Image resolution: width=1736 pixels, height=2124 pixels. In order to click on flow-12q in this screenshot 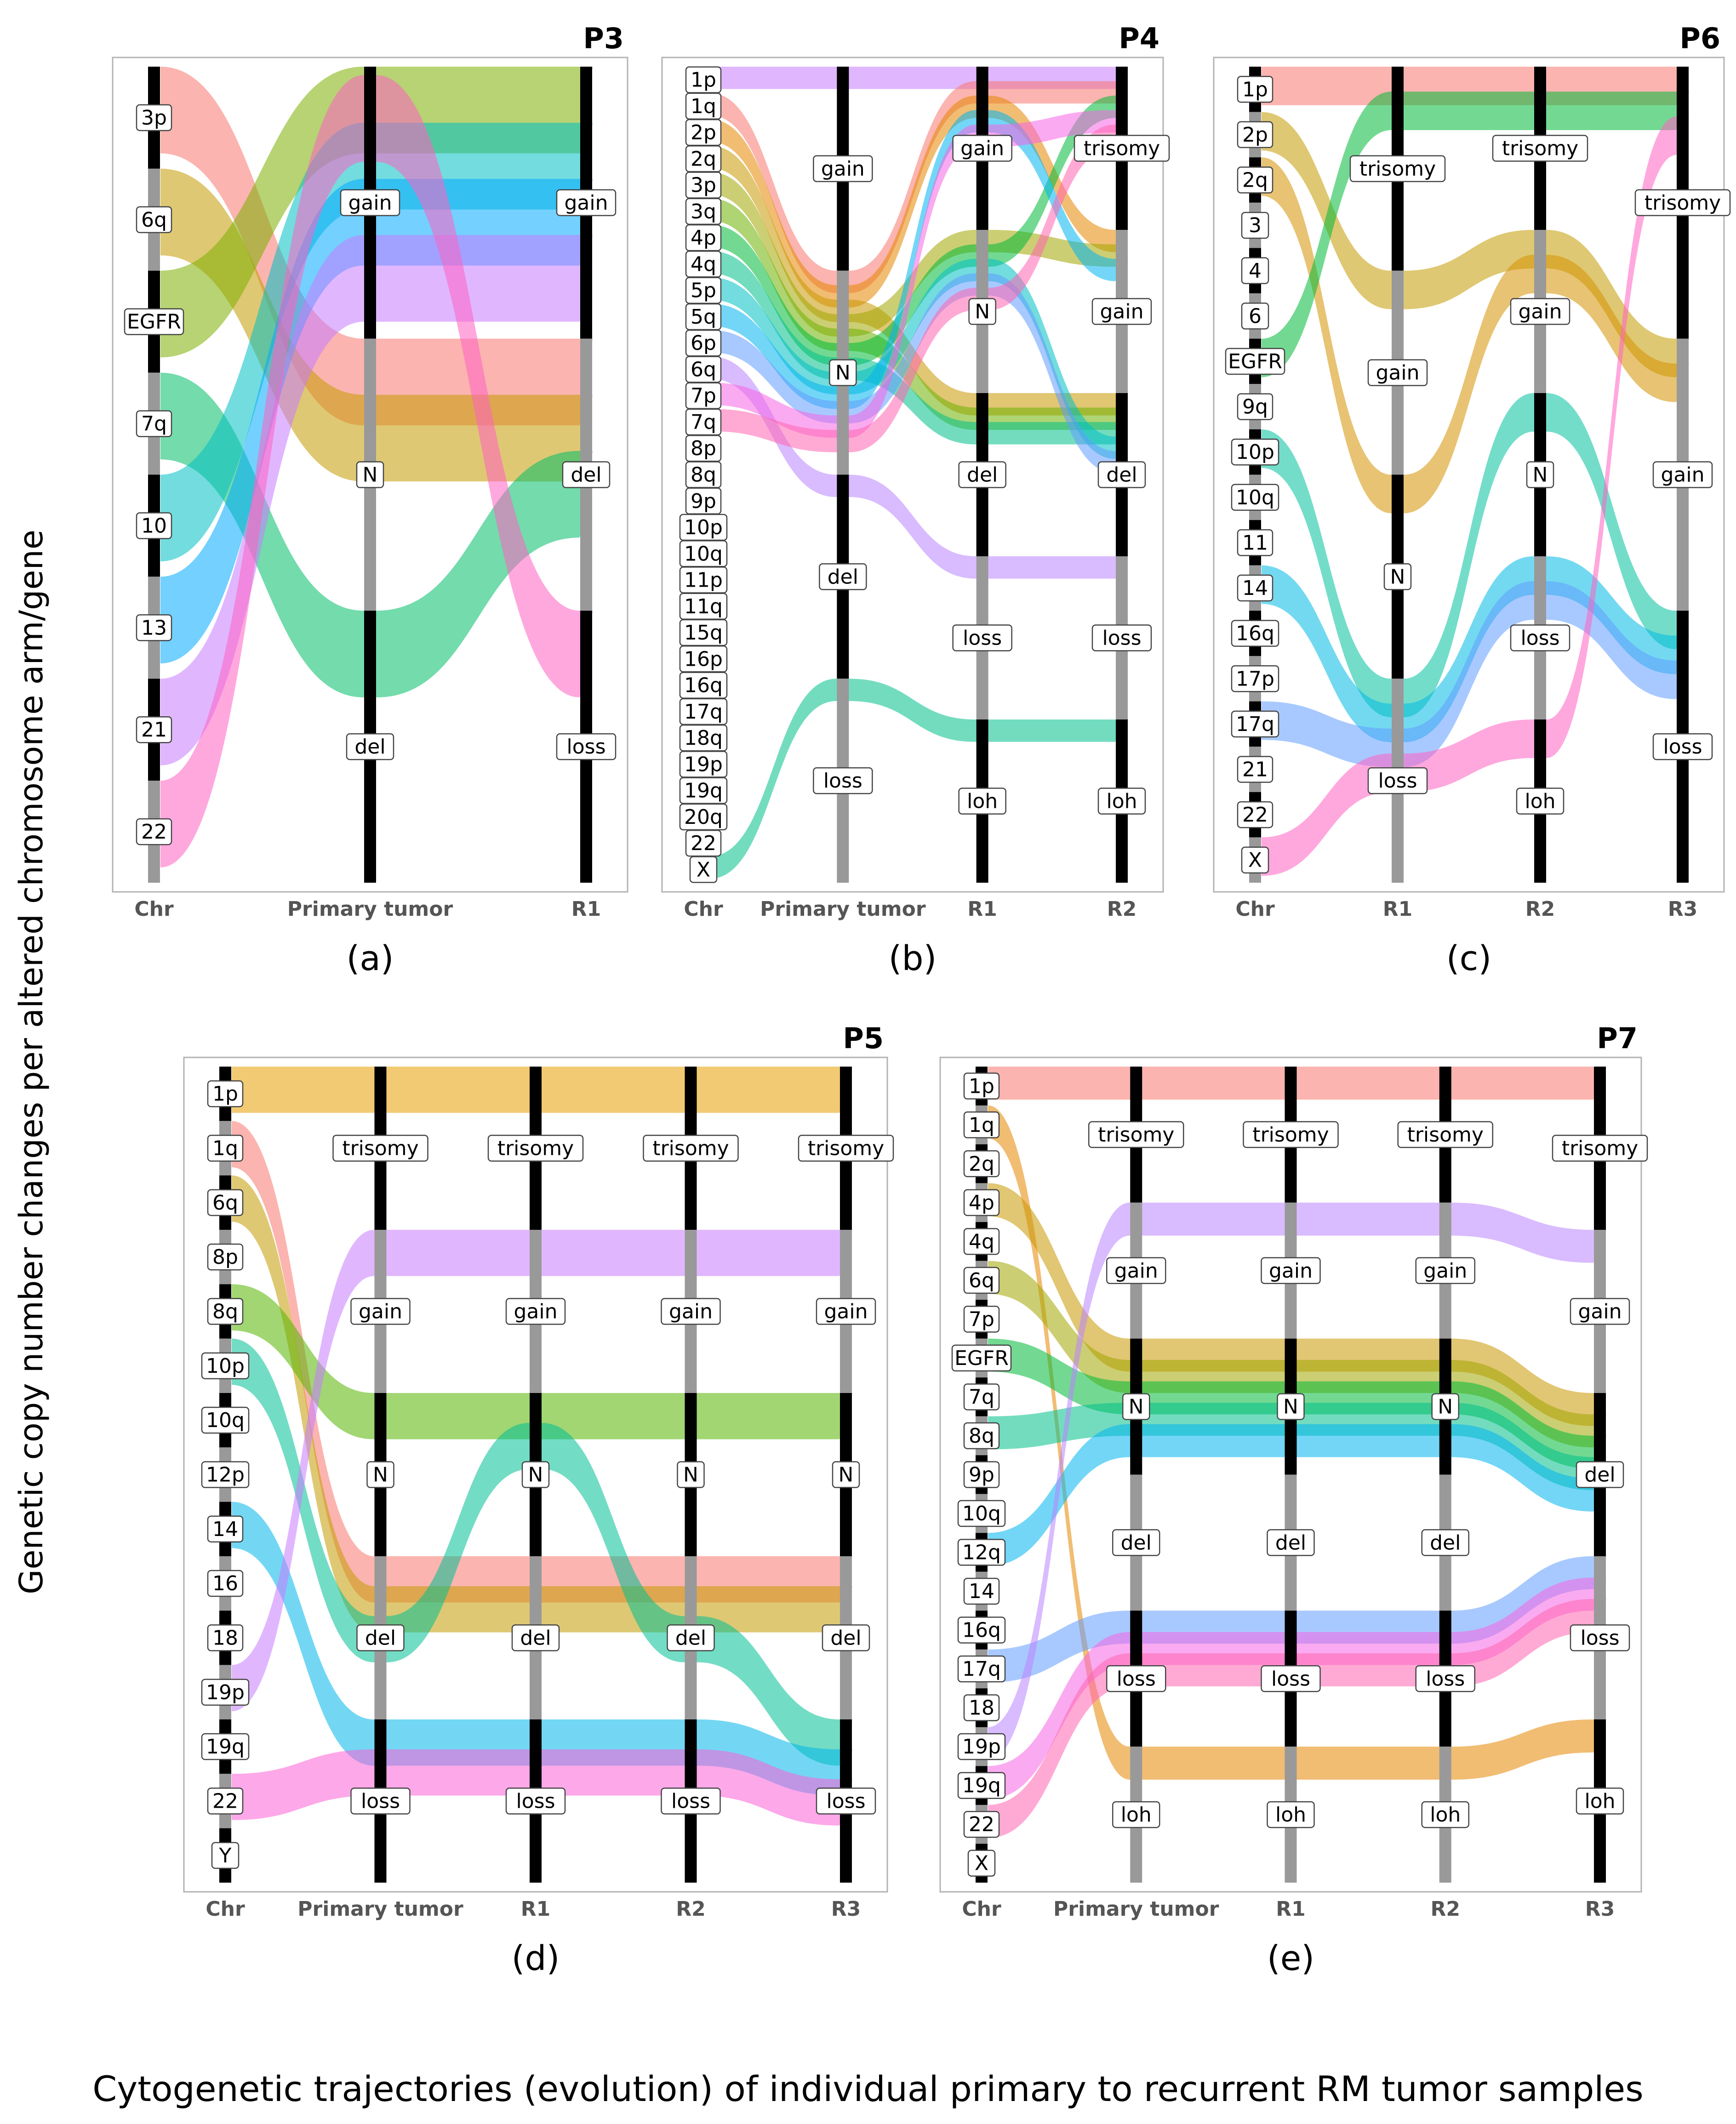, I will do `click(1297, 1495)`.